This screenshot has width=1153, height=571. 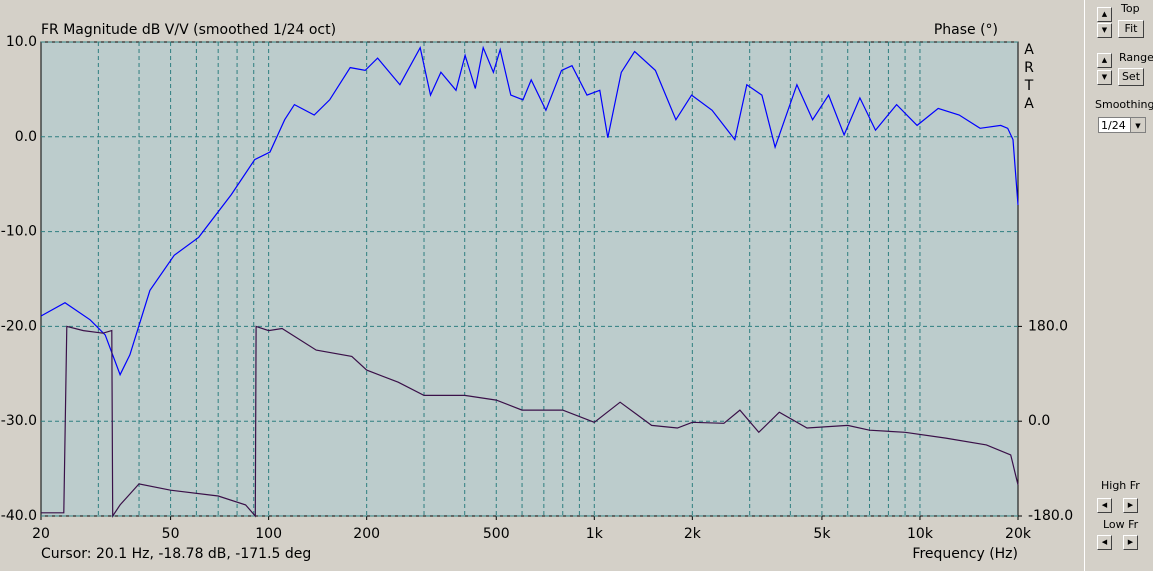 What do you see at coordinates (268, 534) in the screenshot?
I see `x-tick-label: 100` at bounding box center [268, 534].